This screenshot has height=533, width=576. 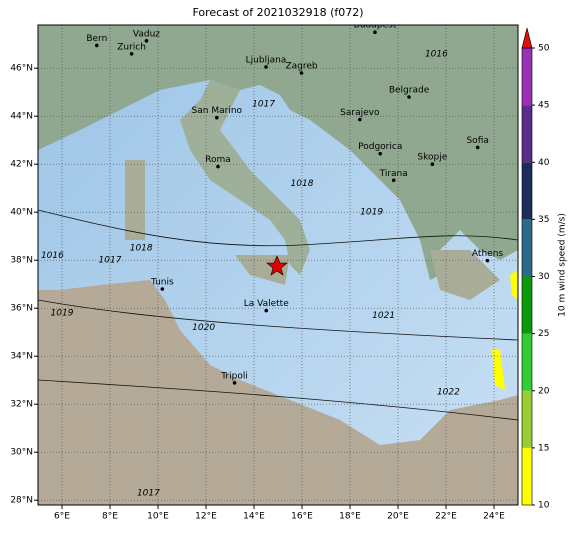 I want to click on city-label: Belgrade, so click(x=409, y=91).